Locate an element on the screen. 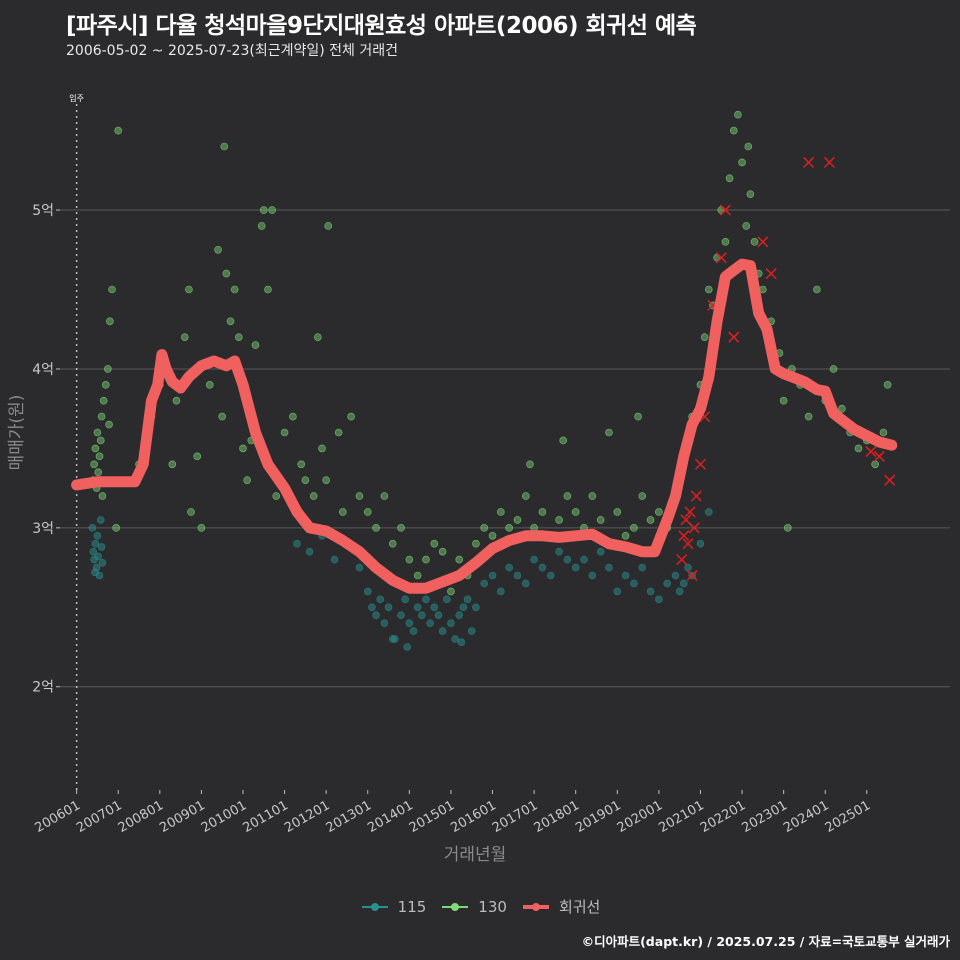 This screenshot has width=960, height=960. legend-item-regression: 회귀선 is located at coordinates (560, 906).